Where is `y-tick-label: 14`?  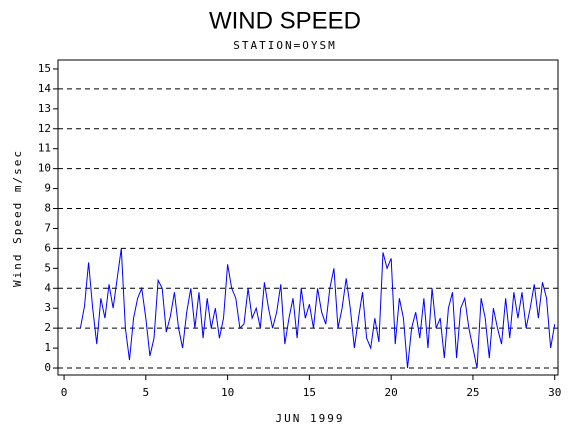 y-tick-label: 14 is located at coordinates (45, 88).